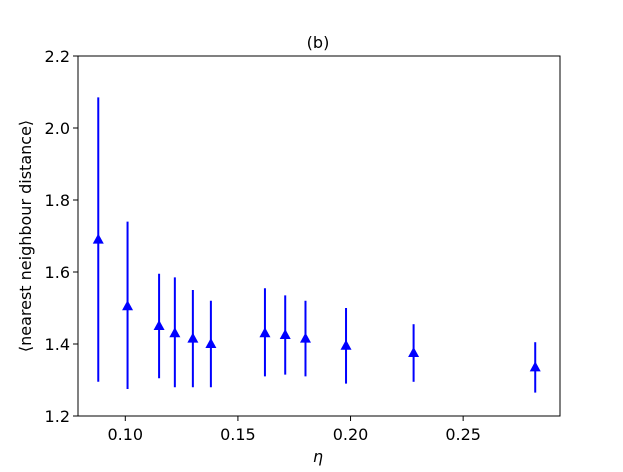 The width and height of the screenshot is (623, 472). Describe the element at coordinates (318, 42) in the screenshot. I see `chart-title: (b)` at that location.